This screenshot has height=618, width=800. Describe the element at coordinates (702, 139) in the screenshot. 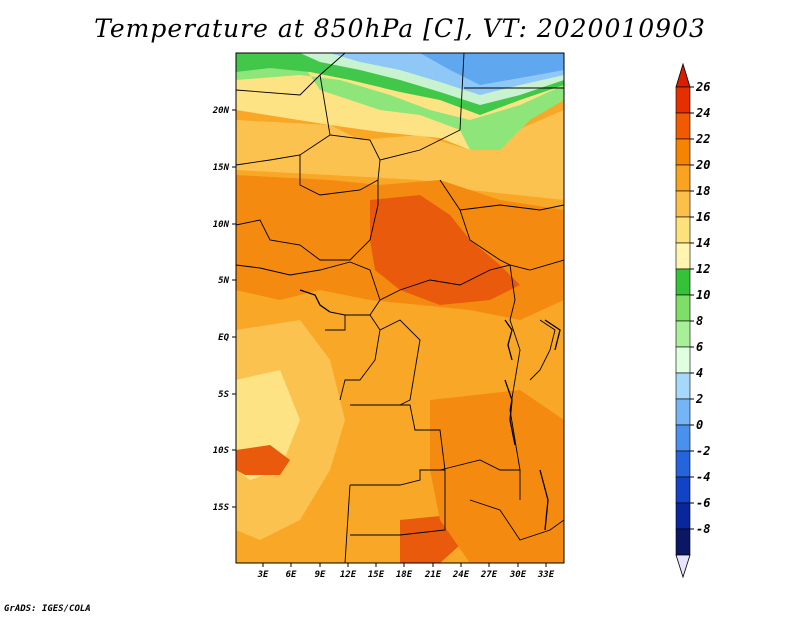

I see `colorbar-label: 22` at that location.